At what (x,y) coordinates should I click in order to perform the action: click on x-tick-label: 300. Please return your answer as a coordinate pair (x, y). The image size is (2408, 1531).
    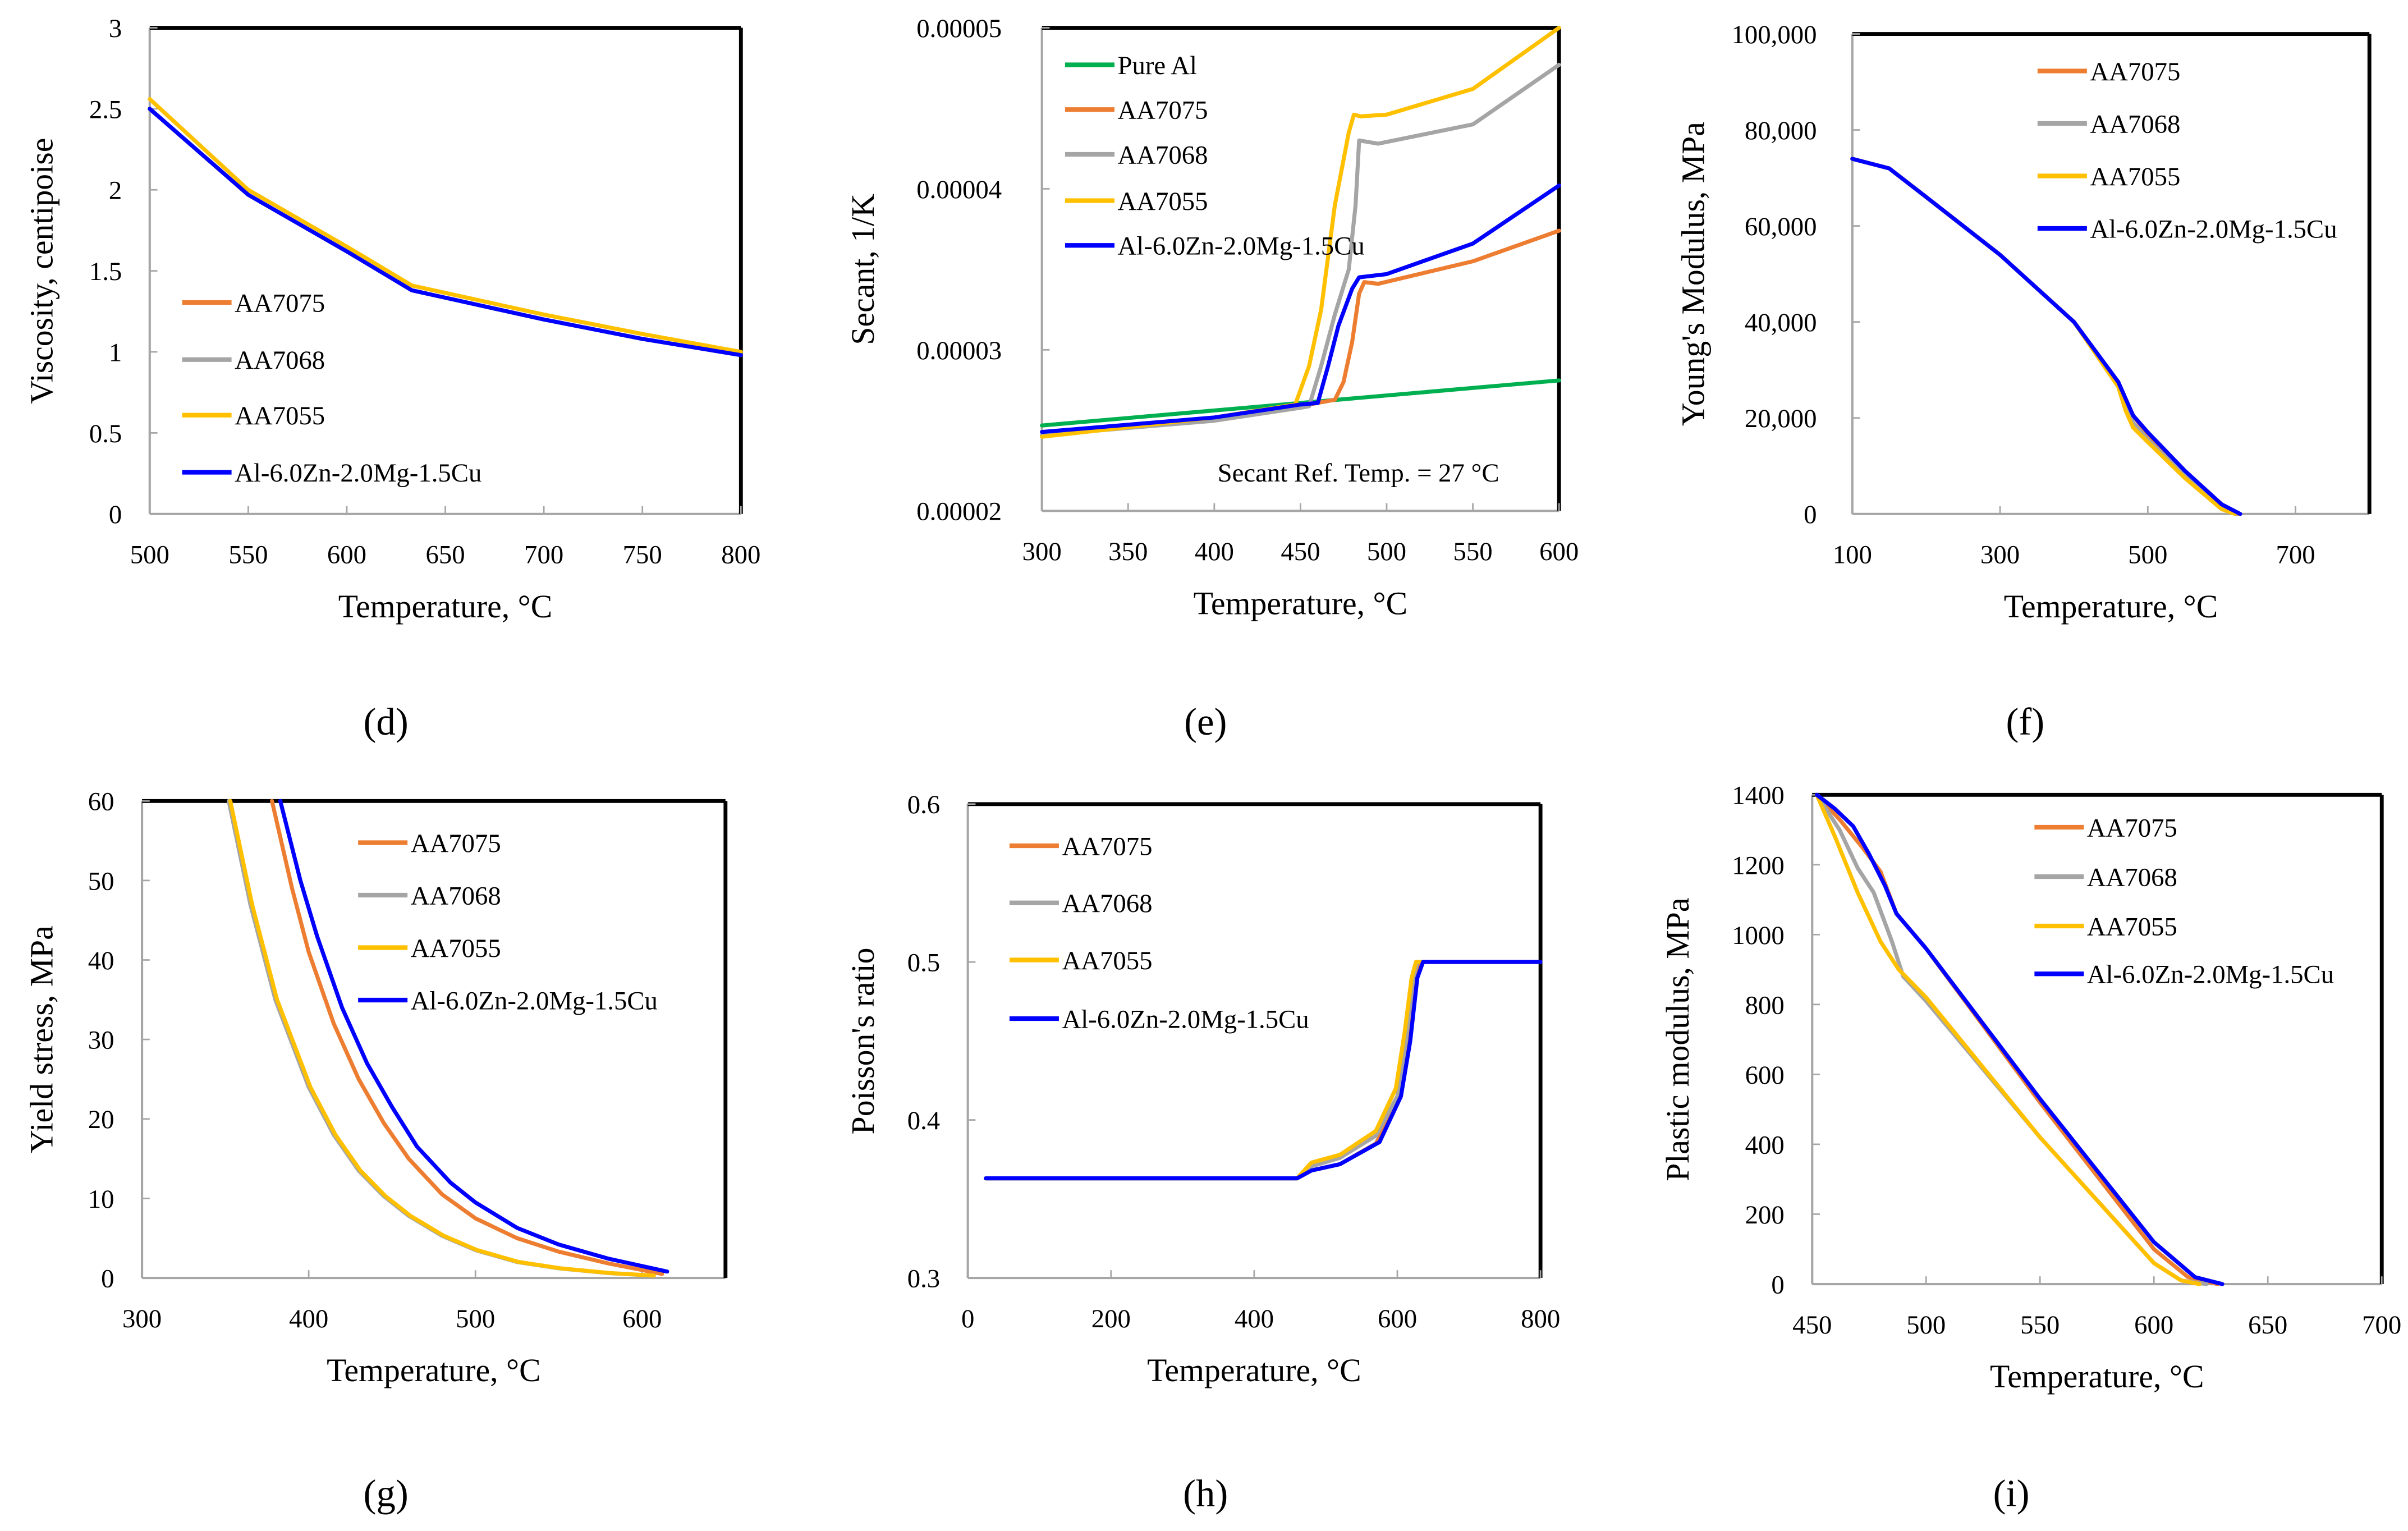
    Looking at the image, I should click on (2000, 555).